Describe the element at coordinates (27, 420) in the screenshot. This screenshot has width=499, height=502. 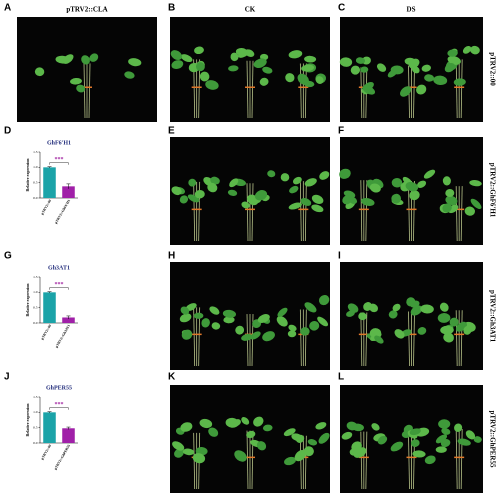
I see `y-axis-label: Relative expression` at that location.